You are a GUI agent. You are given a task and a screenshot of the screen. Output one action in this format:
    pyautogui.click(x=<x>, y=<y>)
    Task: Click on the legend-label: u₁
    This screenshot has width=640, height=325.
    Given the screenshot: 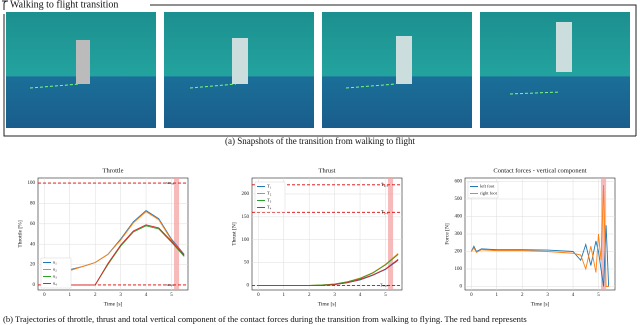 What is the action you would take?
    pyautogui.click(x=55, y=262)
    